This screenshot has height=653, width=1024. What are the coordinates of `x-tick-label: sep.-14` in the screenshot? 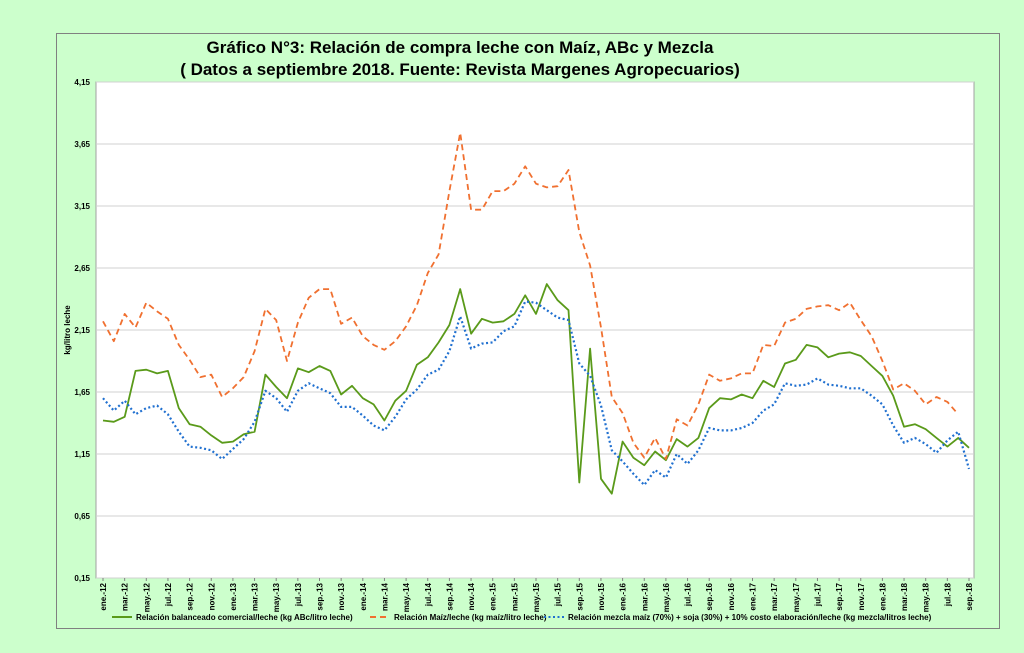 It's located at (449, 596).